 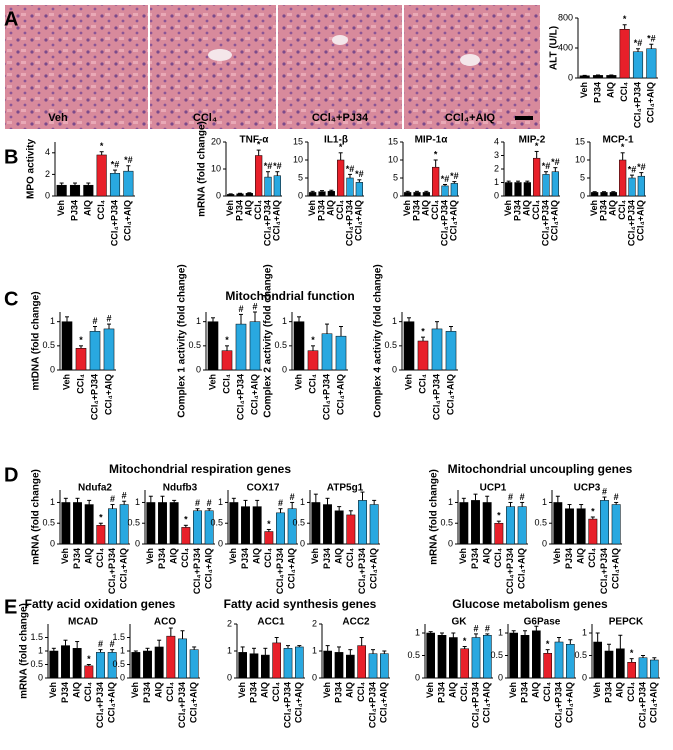 I want to click on y-axis-label: Complex 4 activity (fold change), so click(x=378, y=340).